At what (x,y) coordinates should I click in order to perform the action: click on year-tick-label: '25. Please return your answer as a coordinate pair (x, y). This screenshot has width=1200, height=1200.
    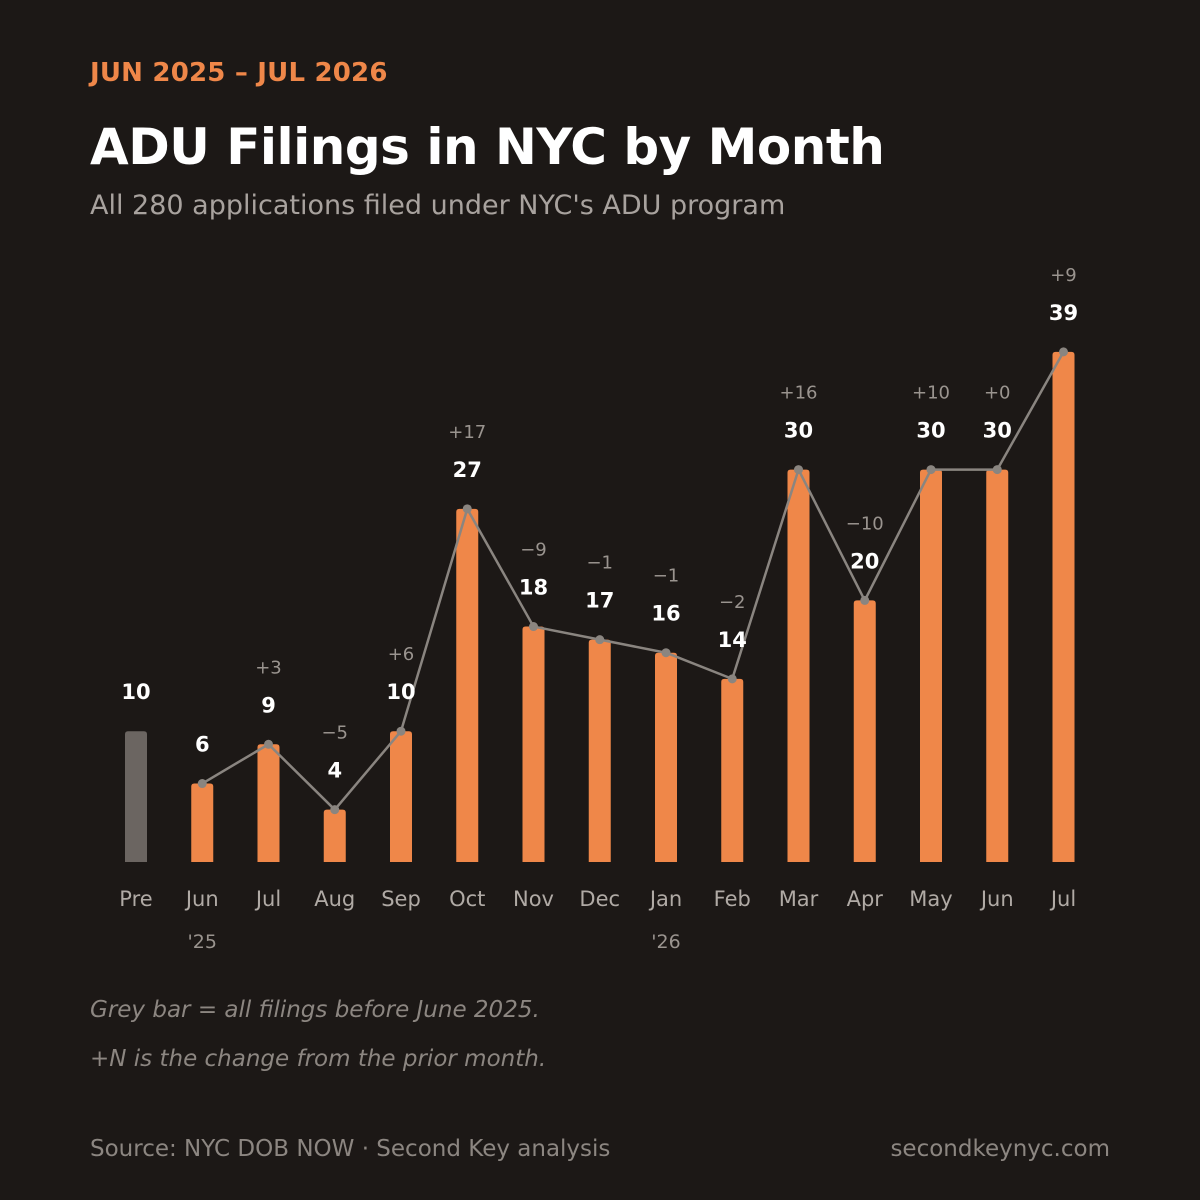
    Looking at the image, I should click on (202, 942).